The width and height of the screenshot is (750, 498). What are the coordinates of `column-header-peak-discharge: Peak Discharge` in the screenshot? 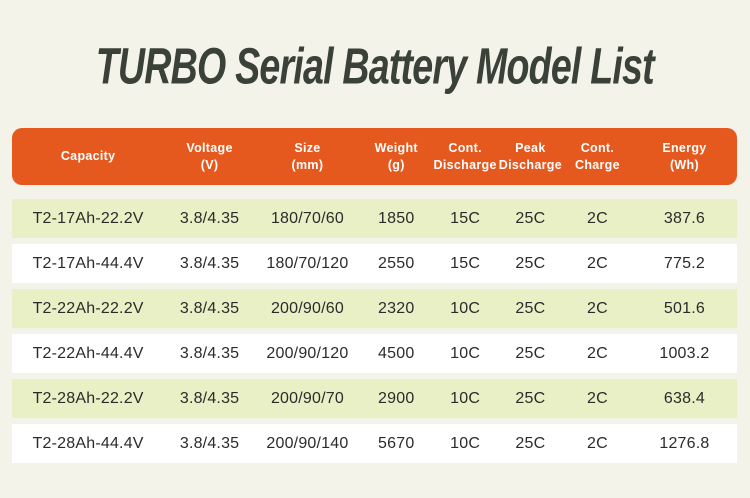 It's located at (530, 156).